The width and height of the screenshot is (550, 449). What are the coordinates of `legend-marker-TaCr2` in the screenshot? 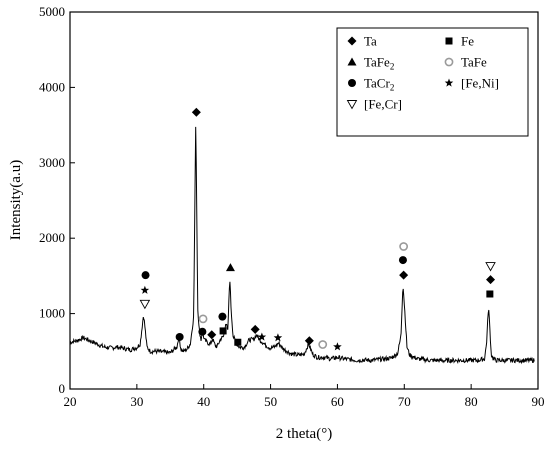 It's located at (352, 83).